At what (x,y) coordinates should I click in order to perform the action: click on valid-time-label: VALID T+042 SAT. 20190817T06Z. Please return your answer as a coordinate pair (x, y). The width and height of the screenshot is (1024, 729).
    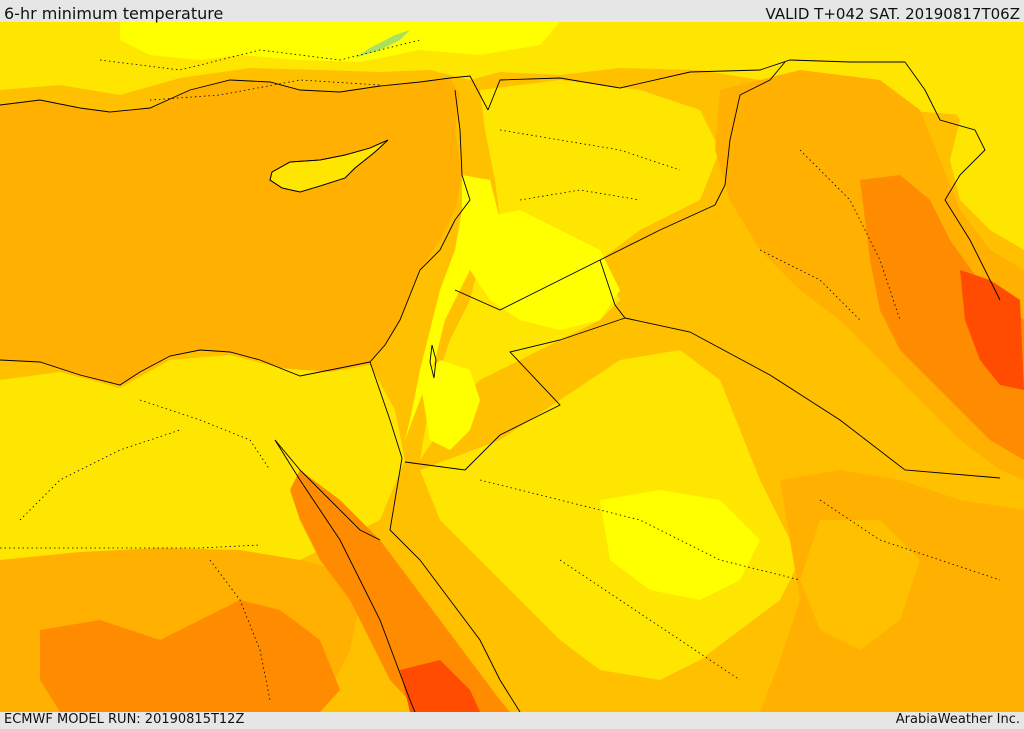
    Looking at the image, I should click on (892, 14).